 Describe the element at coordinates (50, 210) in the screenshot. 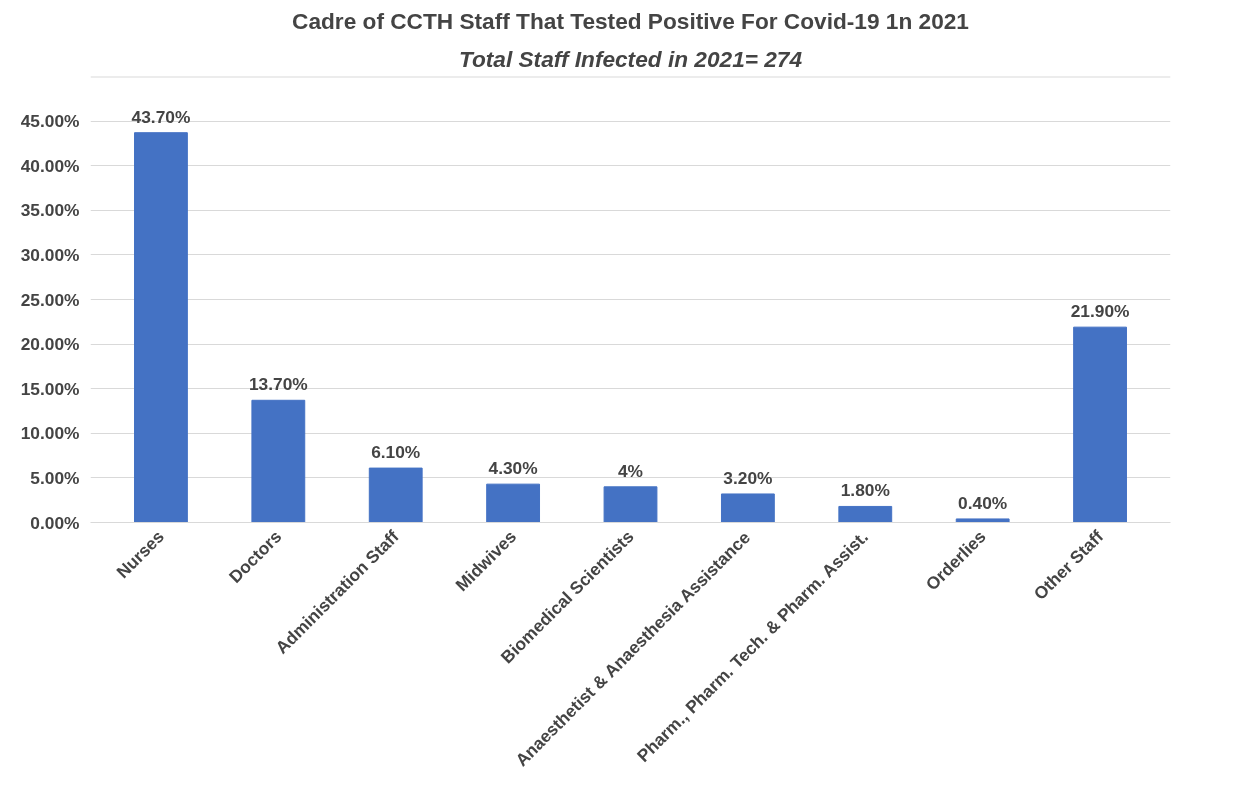

I see `y-tick-label: 35.00%` at that location.